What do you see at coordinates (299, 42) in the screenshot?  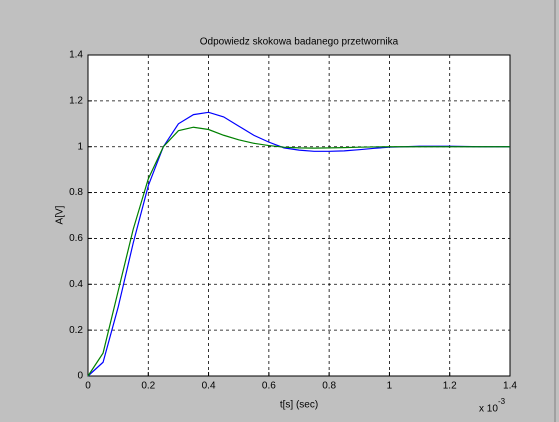 I see `chart-title: Odpowiedz skokowa badanego przetwornika` at bounding box center [299, 42].